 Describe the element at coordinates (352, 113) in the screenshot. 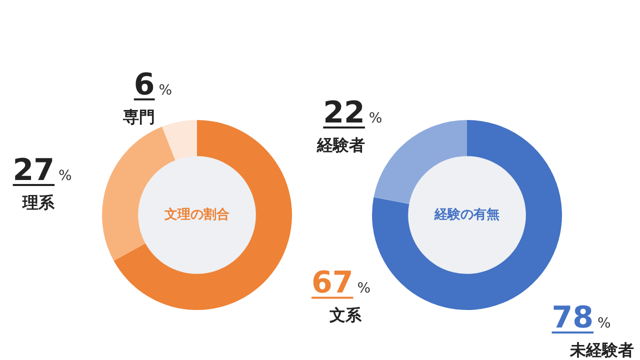

I see `data-label: 22%` at that location.